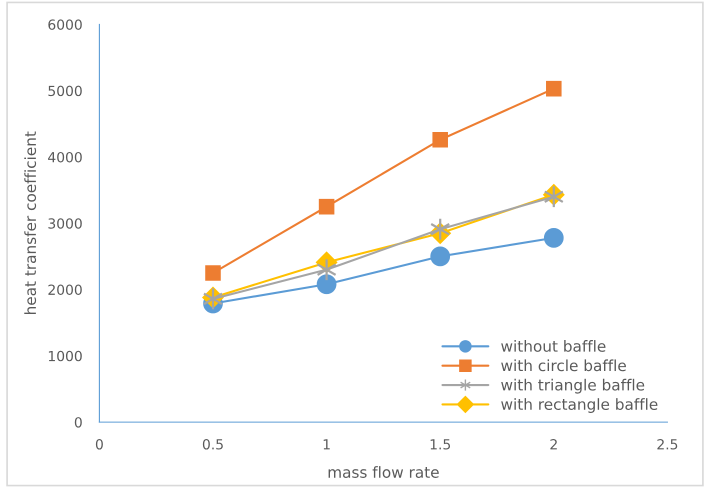 Image resolution: width=710 pixels, height=488 pixels. I want to click on legend-label: with rectangle baffle, so click(579, 405).